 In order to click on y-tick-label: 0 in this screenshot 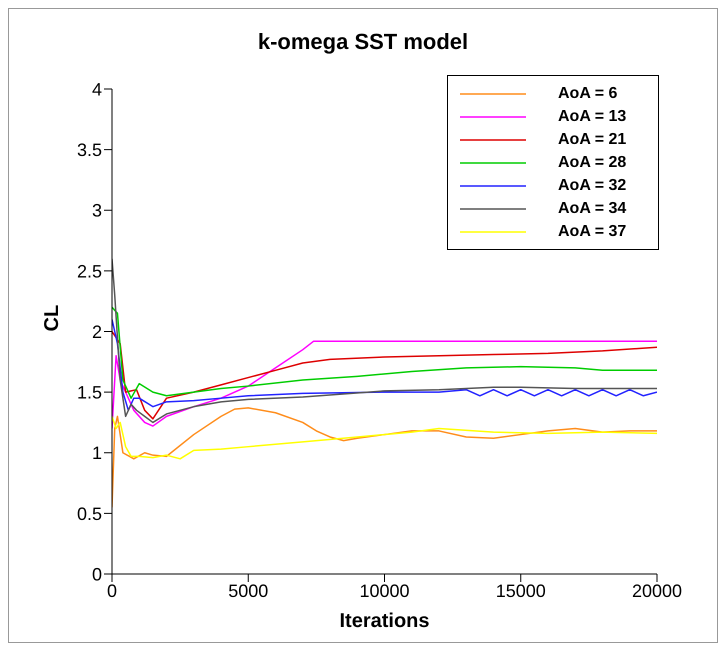, I will do `click(97, 574)`.